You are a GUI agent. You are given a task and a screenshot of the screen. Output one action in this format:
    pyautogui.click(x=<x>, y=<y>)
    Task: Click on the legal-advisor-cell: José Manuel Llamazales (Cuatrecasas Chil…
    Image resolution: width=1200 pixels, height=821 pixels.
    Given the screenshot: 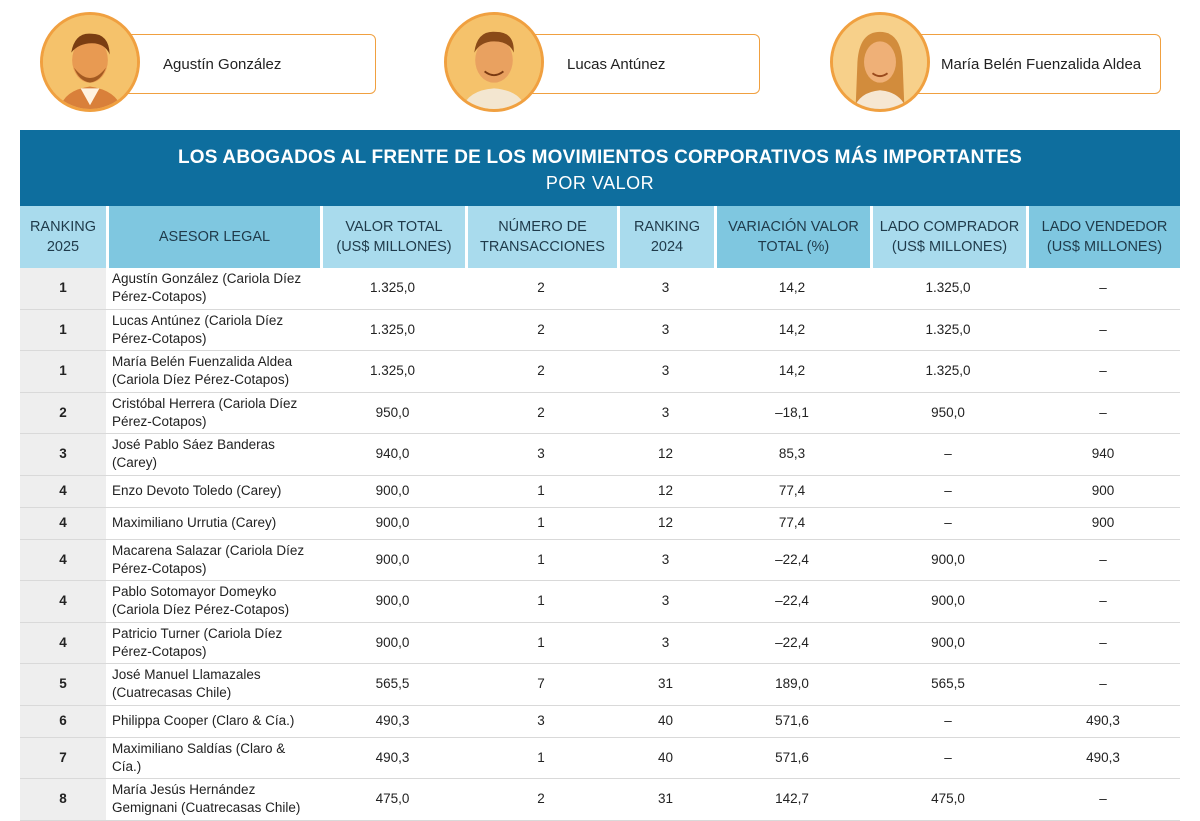 What is the action you would take?
    pyautogui.click(x=213, y=685)
    